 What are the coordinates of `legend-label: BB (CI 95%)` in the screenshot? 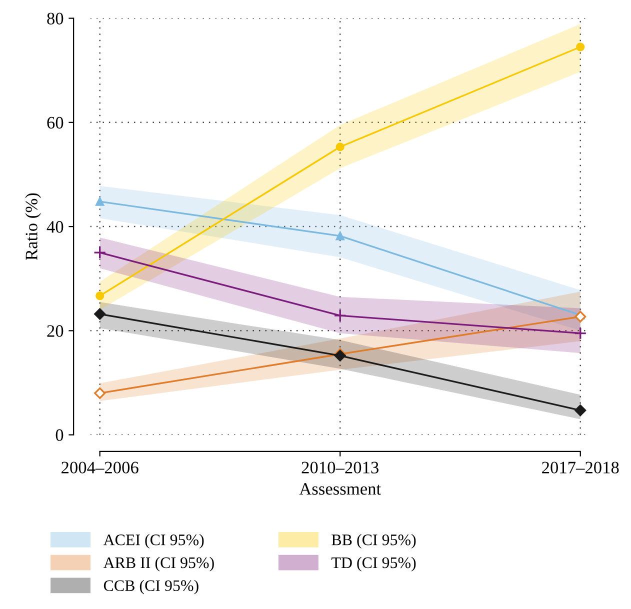 It's located at (374, 541).